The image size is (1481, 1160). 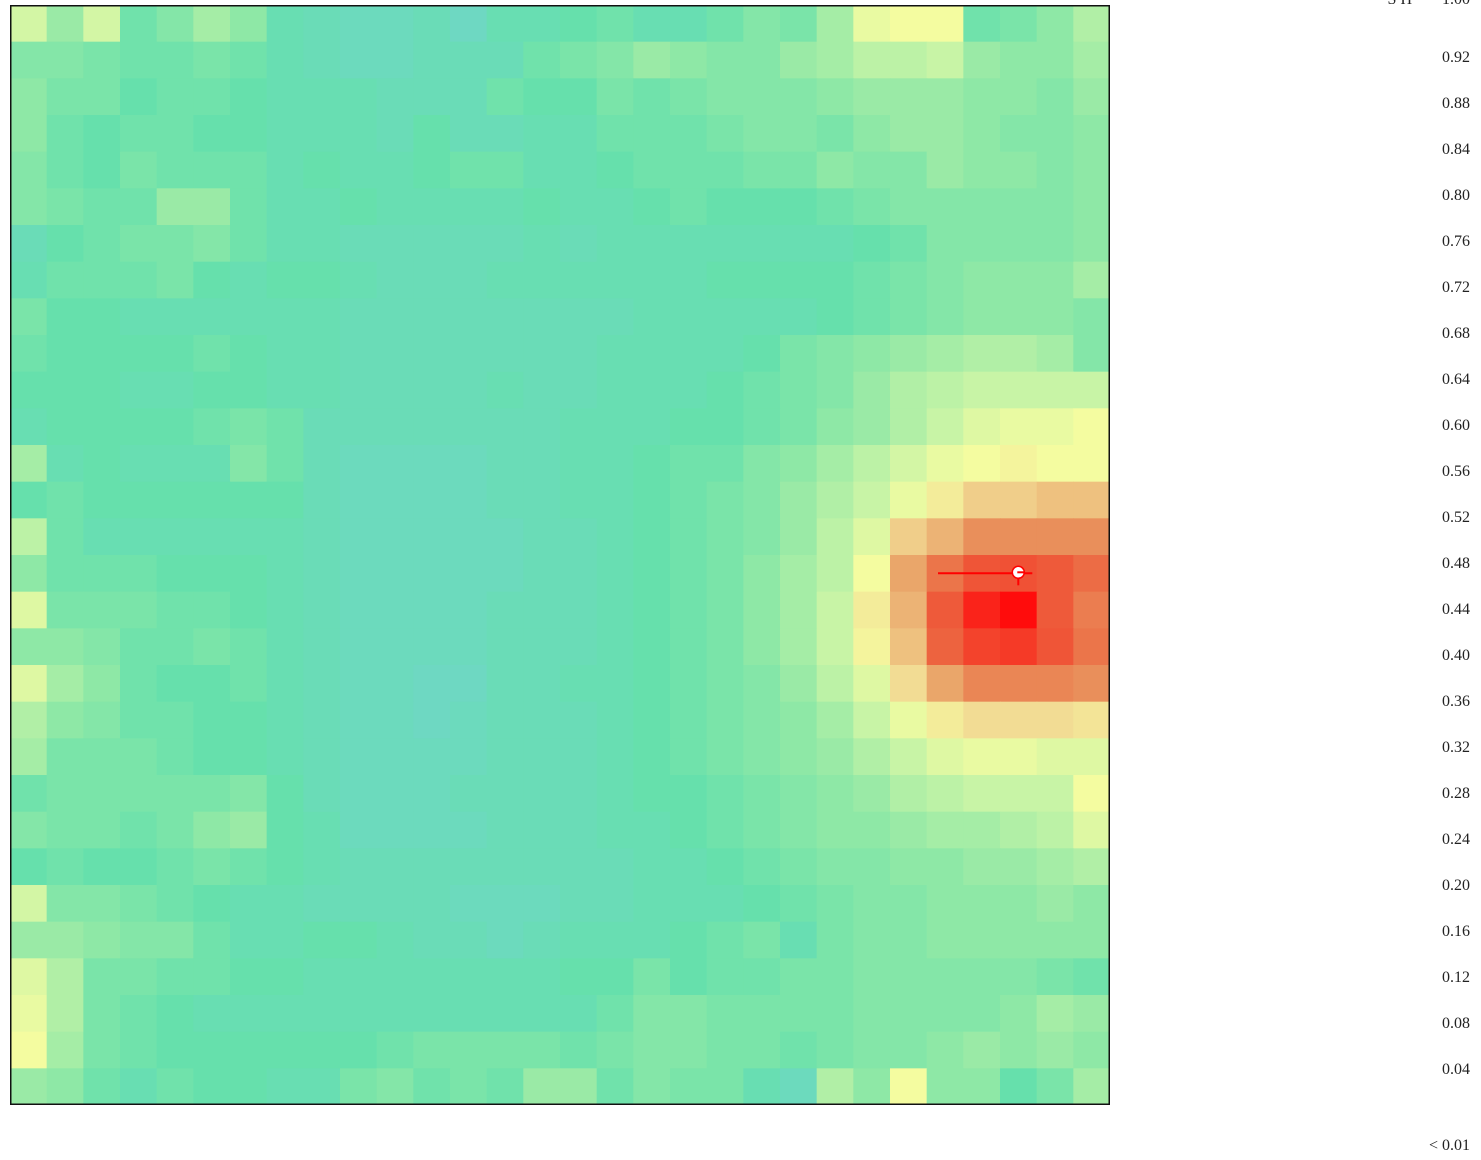 What do you see at coordinates (1456, 195) in the screenshot?
I see `scale-tick-label: 0.80` at bounding box center [1456, 195].